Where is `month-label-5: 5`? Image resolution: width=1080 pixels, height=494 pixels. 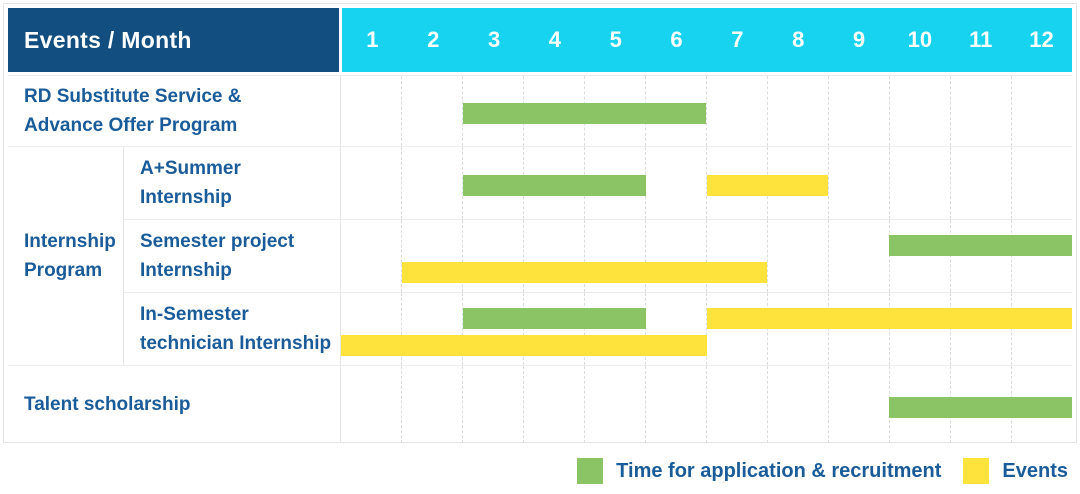 month-label-5: 5 is located at coordinates (615, 39).